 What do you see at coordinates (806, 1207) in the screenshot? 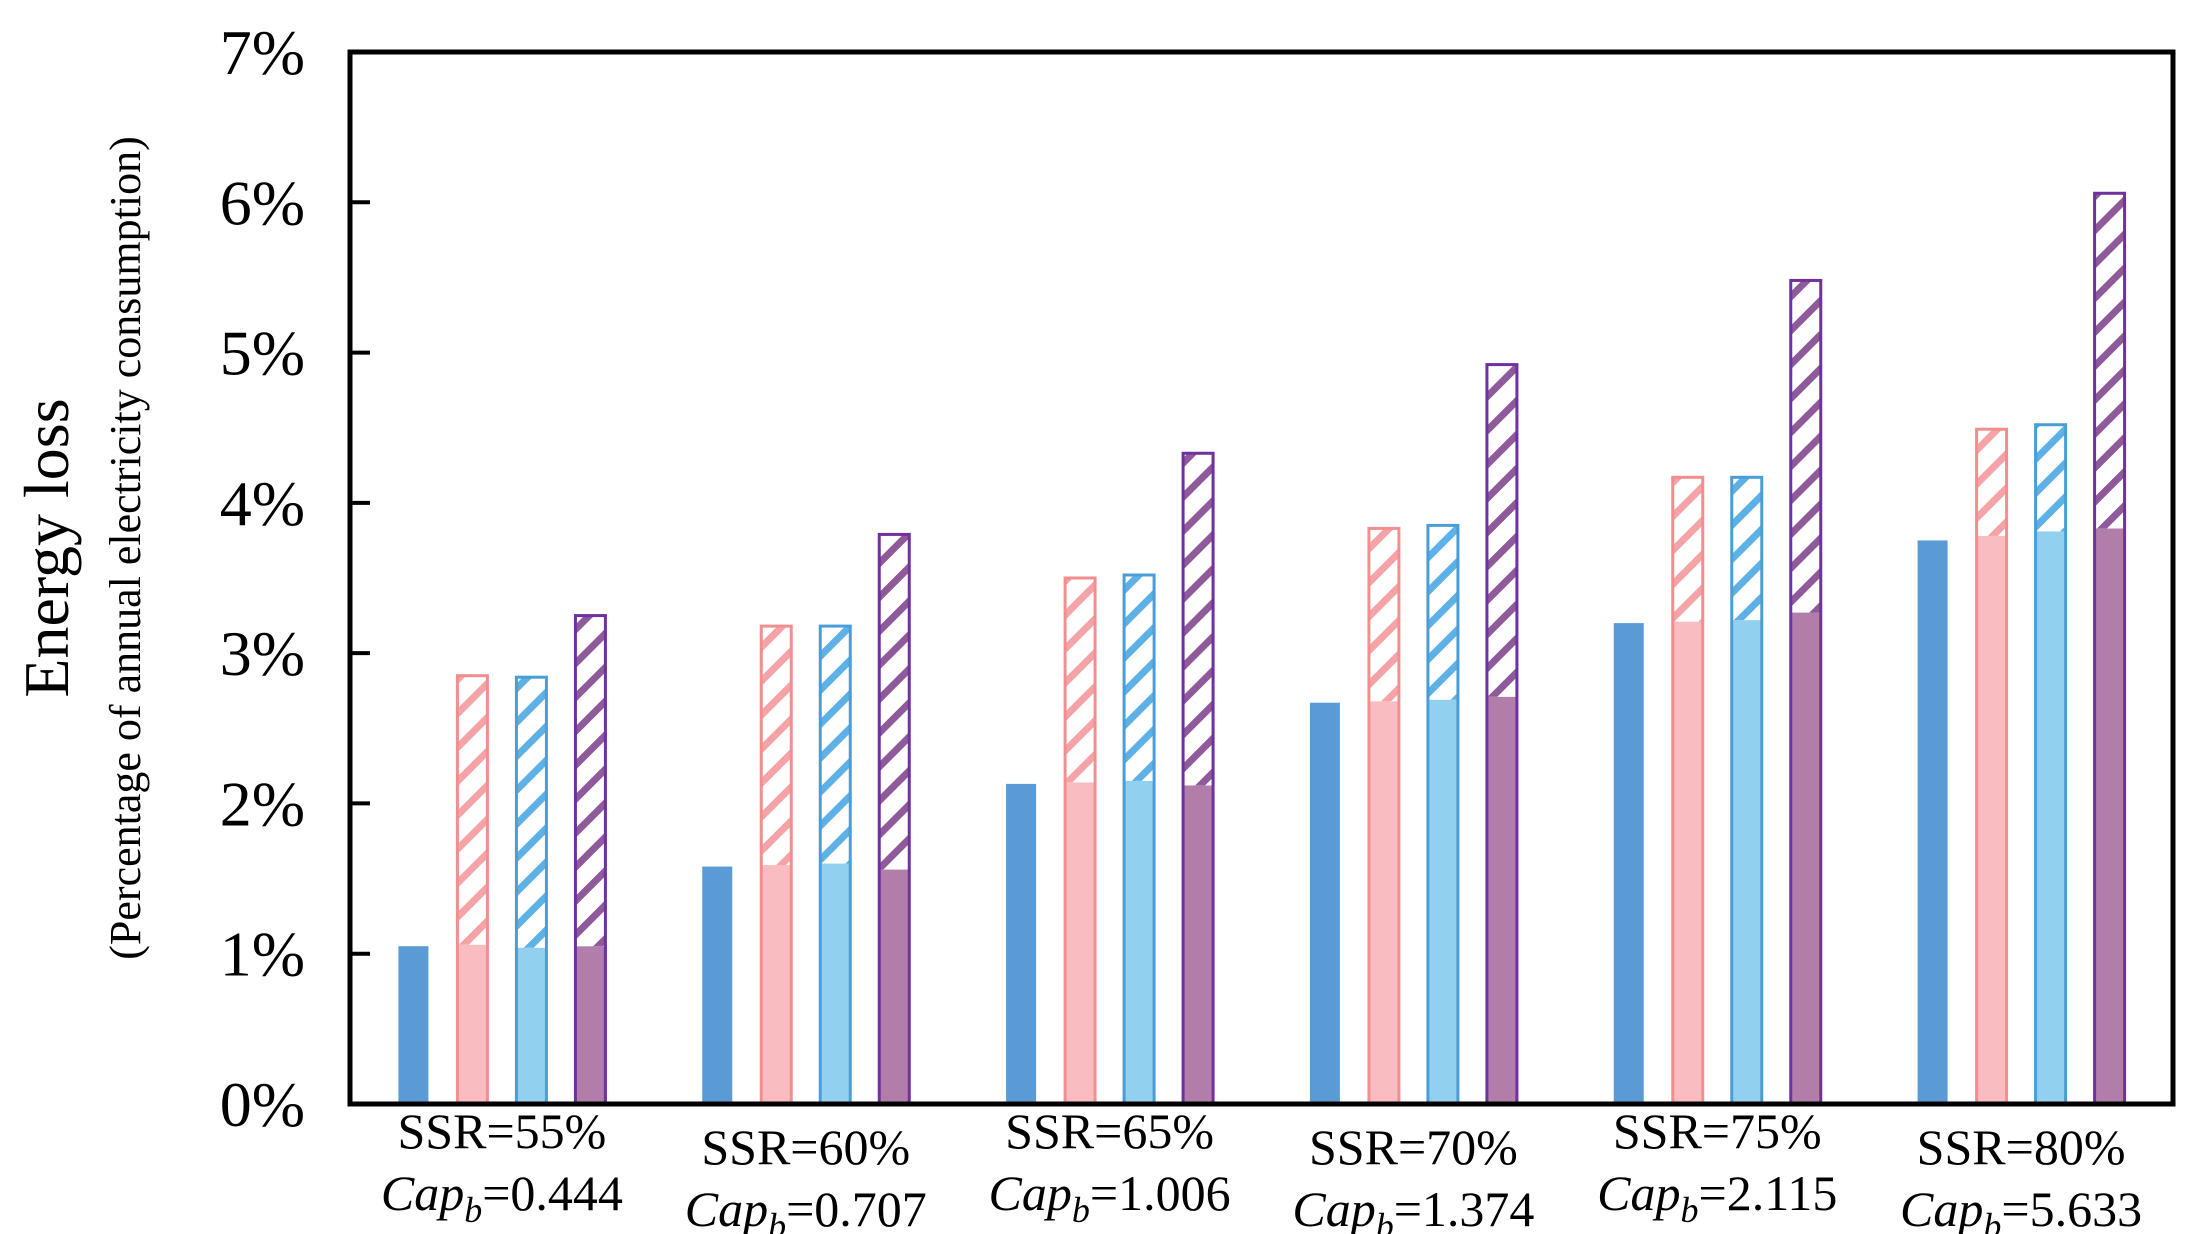
I see `category-label-cap: Capb=0.707` at bounding box center [806, 1207].